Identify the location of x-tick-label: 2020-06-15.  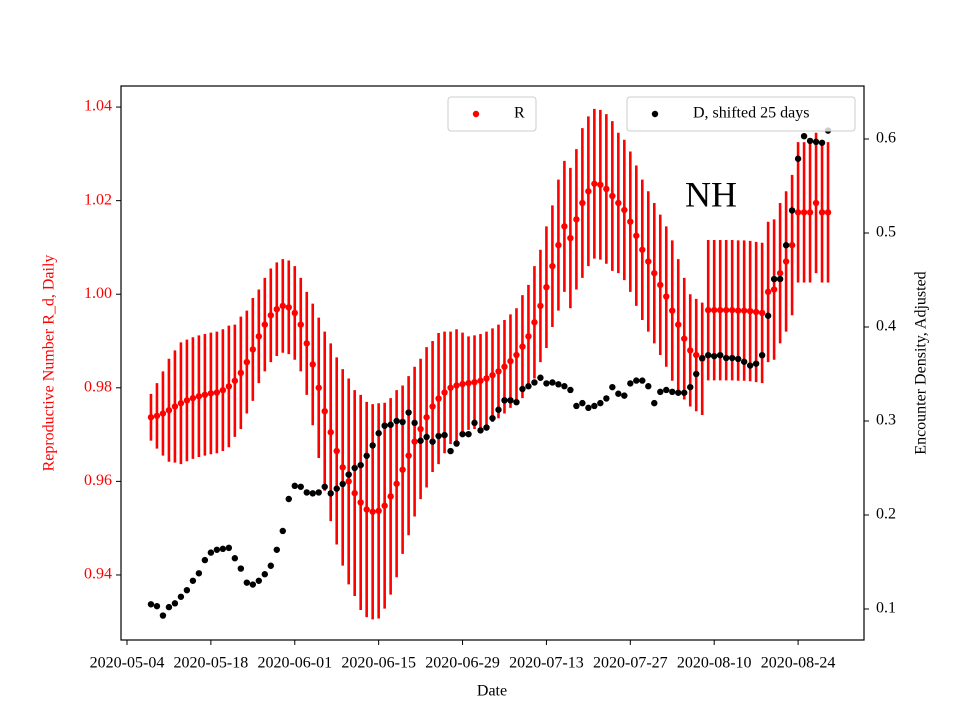
(378, 663).